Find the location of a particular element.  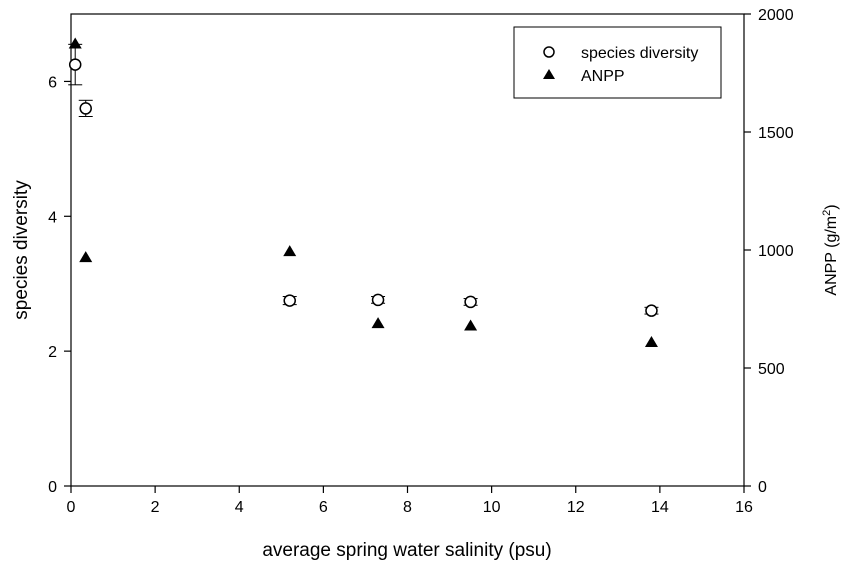

legend-box is located at coordinates (617, 62).